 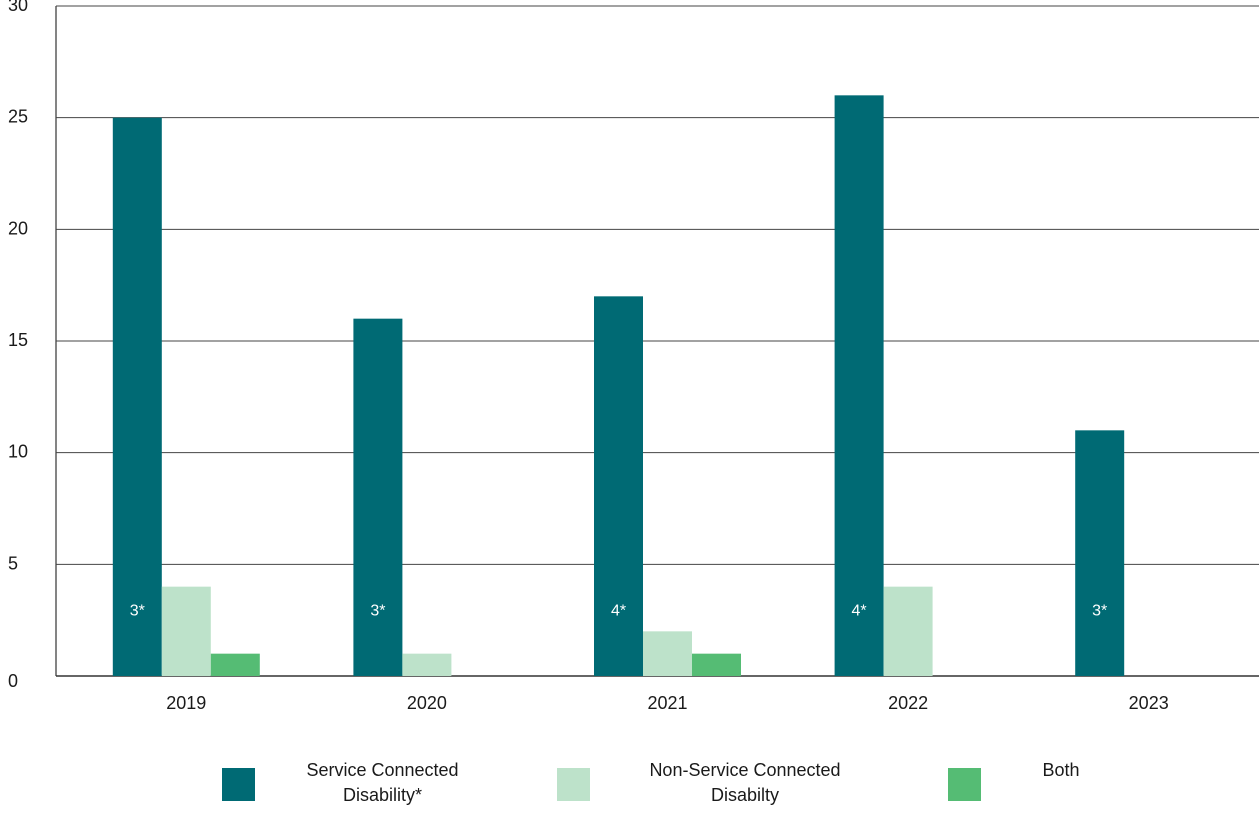 What do you see at coordinates (1032, 780) in the screenshot?
I see `legend-item-both: Both` at bounding box center [1032, 780].